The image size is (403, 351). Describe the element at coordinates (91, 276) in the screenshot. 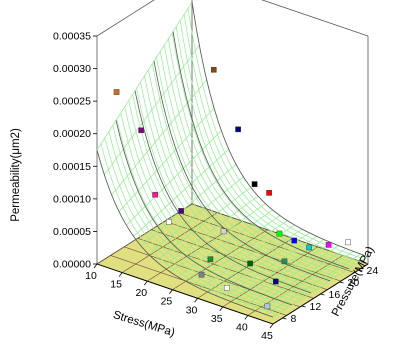

I see `x-tick-label: 10` at that location.